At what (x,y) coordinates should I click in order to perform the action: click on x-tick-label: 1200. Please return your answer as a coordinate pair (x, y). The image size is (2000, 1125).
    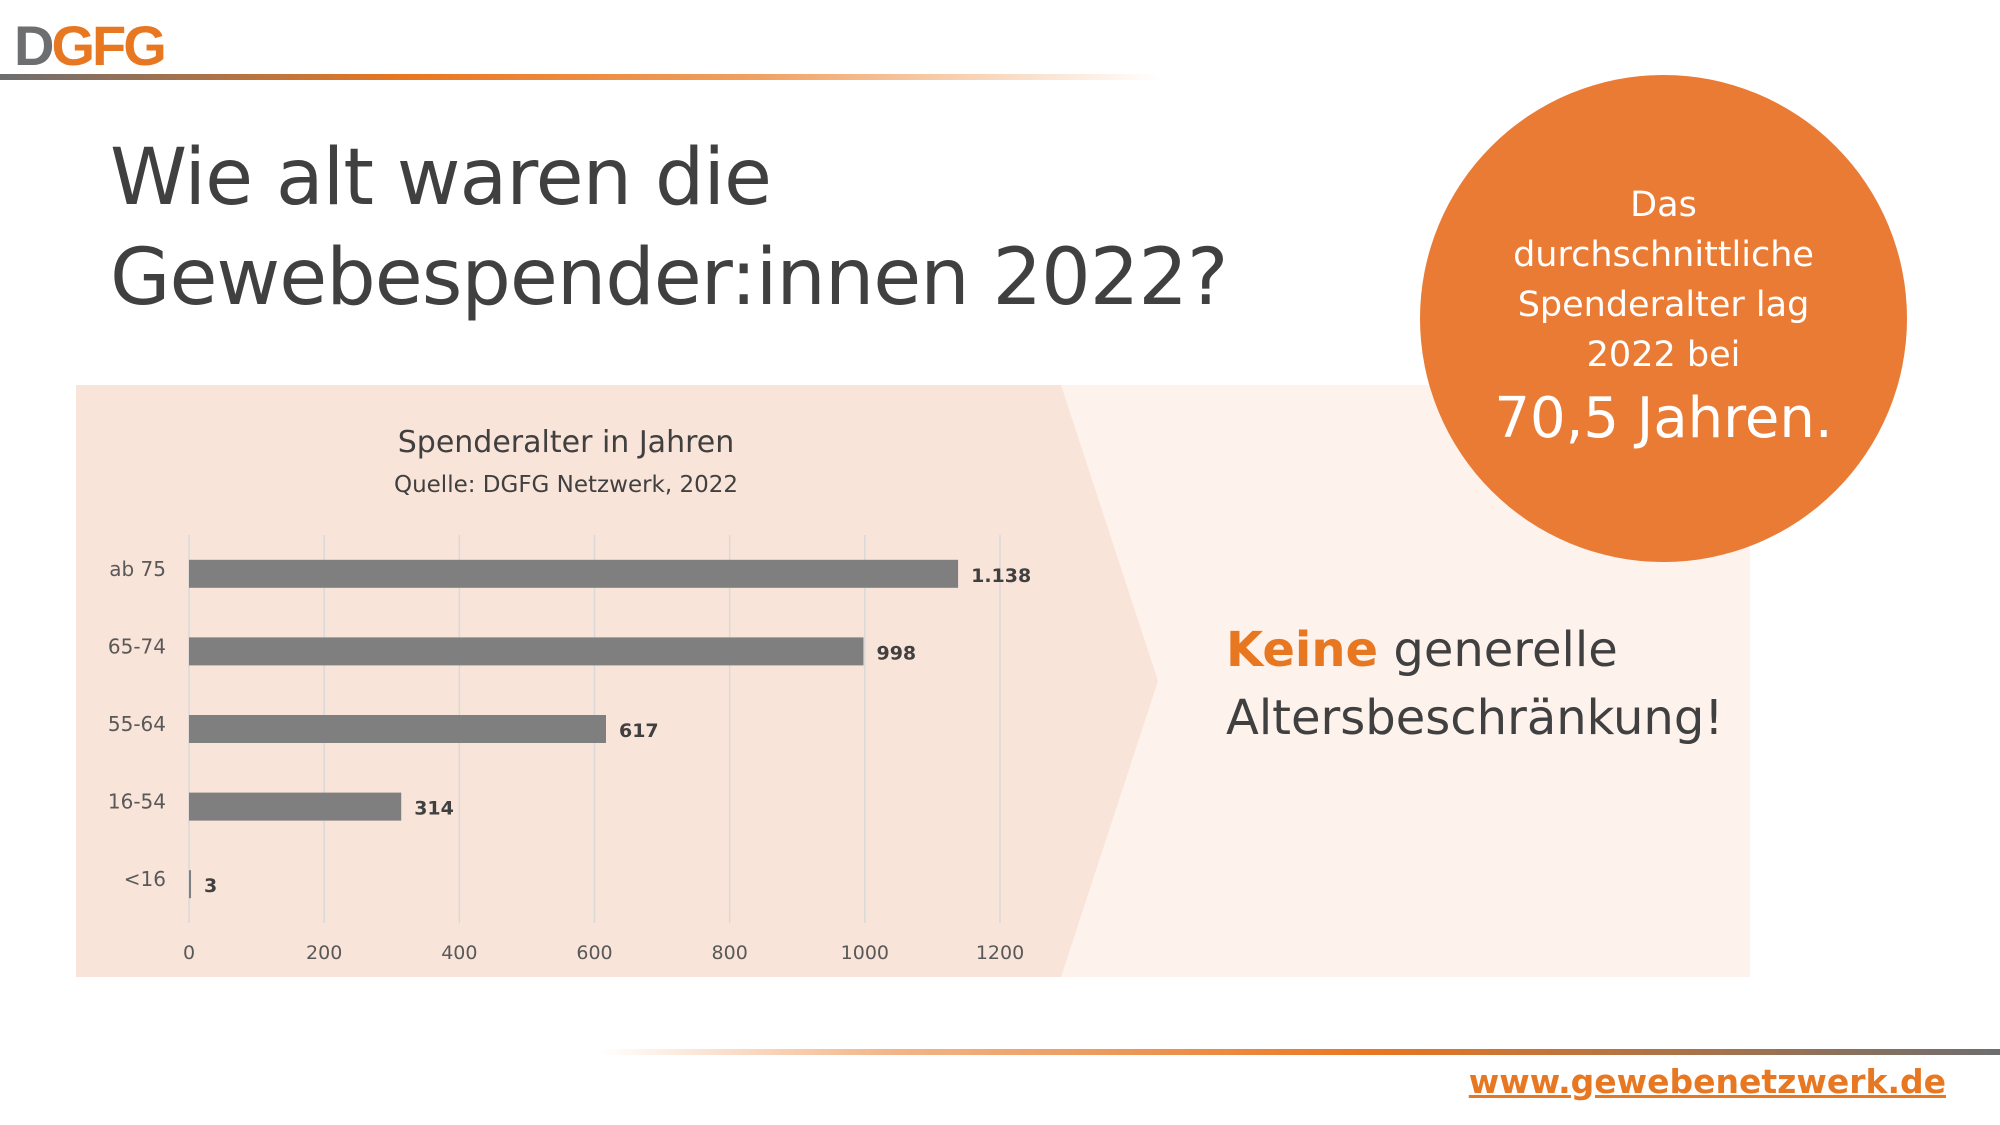
    Looking at the image, I should click on (1000, 953).